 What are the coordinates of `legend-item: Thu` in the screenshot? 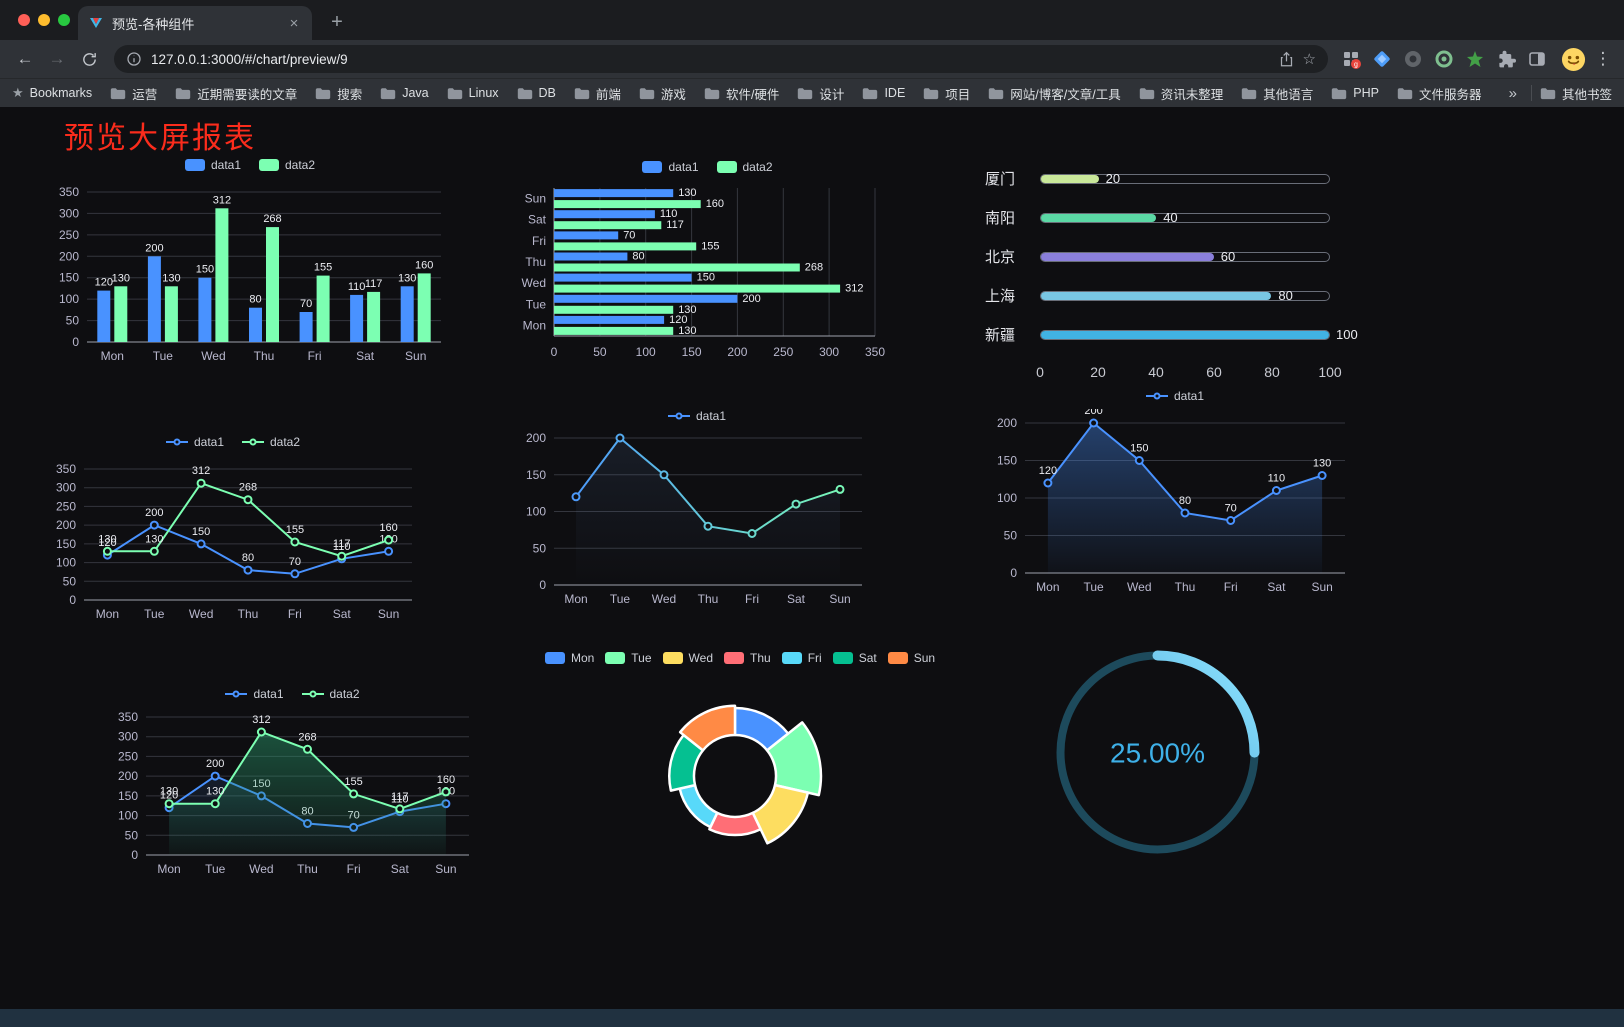 It's located at (747, 658).